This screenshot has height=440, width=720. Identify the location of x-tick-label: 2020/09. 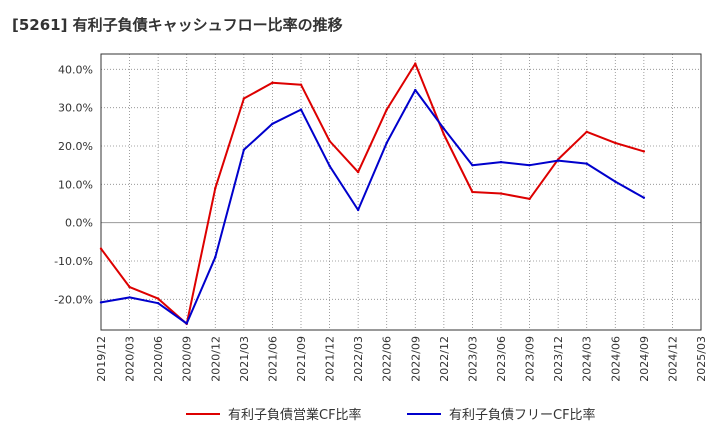
(187, 359).